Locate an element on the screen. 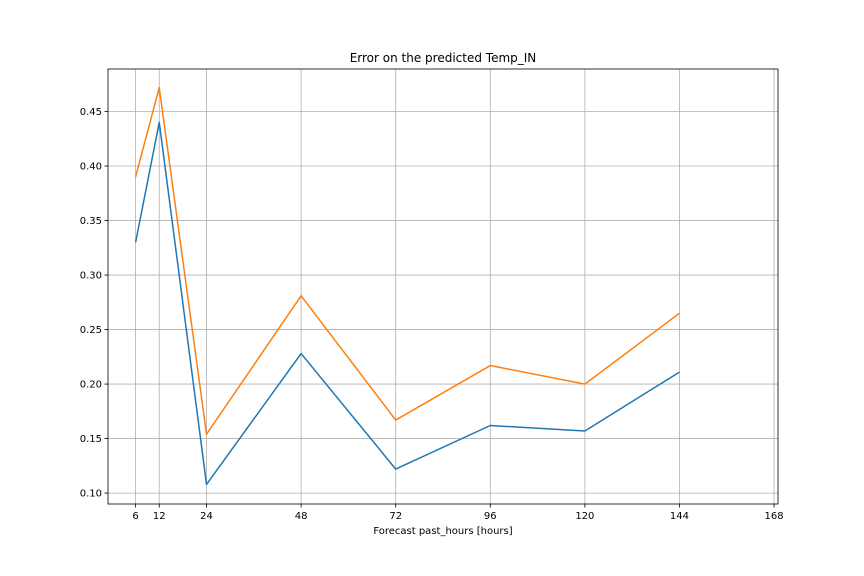  x-tick-label: 168 is located at coordinates (774, 516).